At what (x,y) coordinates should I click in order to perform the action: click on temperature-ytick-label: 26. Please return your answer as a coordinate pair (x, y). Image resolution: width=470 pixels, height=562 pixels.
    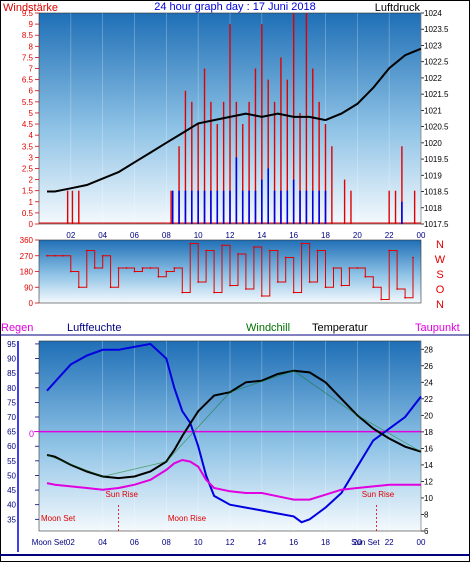
    Looking at the image, I should click on (428, 366).